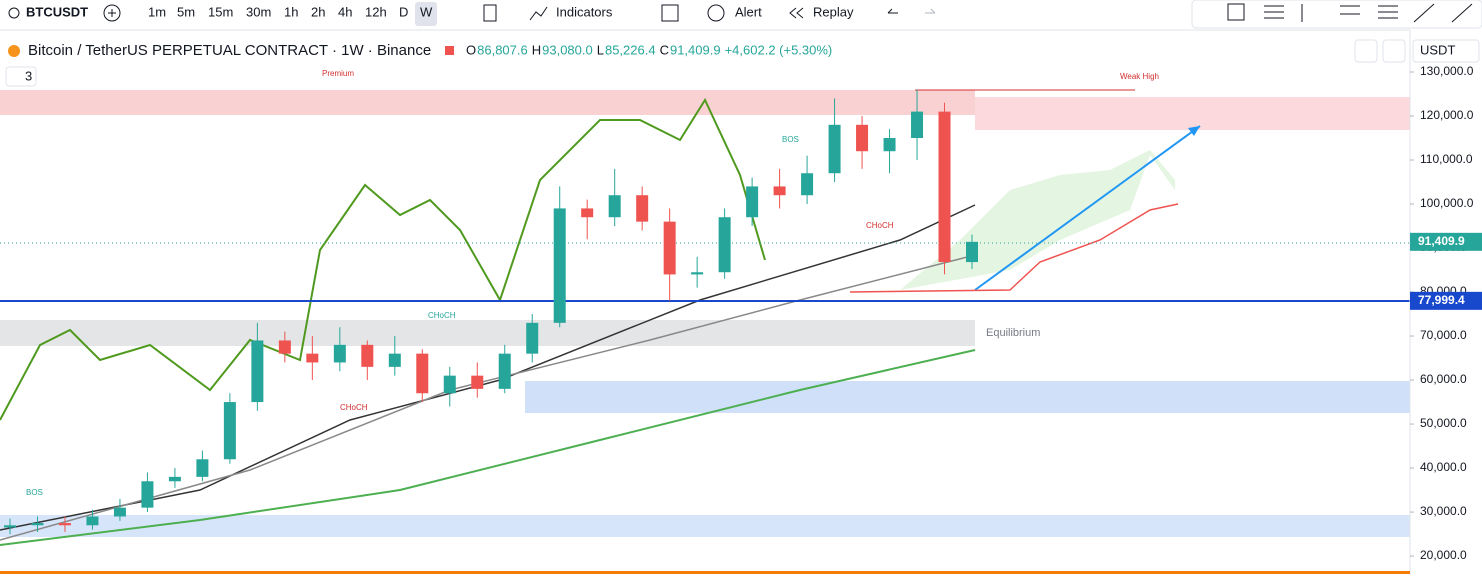  What do you see at coordinates (28, 75) in the screenshot?
I see `indicator-count: 3` at bounding box center [28, 75].